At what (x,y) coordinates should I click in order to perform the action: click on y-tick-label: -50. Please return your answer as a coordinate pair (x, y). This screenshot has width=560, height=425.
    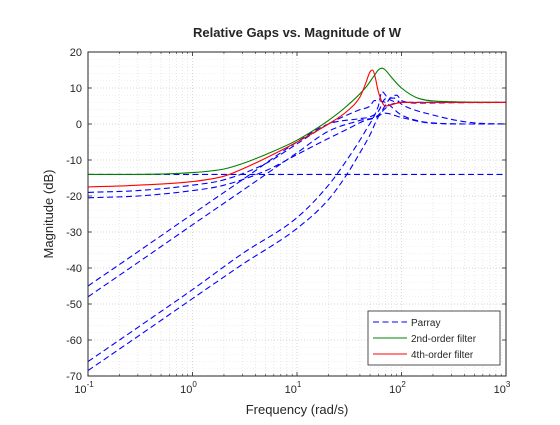
    Looking at the image, I should click on (74, 305).